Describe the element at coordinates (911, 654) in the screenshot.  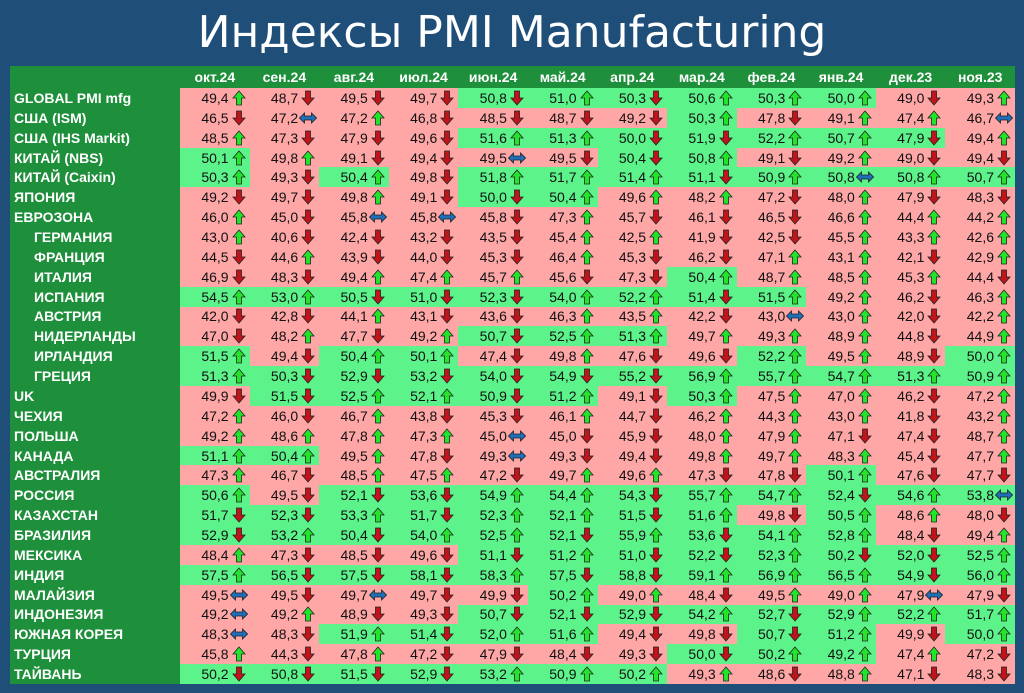
I see `cell-value: 47,4` at that location.